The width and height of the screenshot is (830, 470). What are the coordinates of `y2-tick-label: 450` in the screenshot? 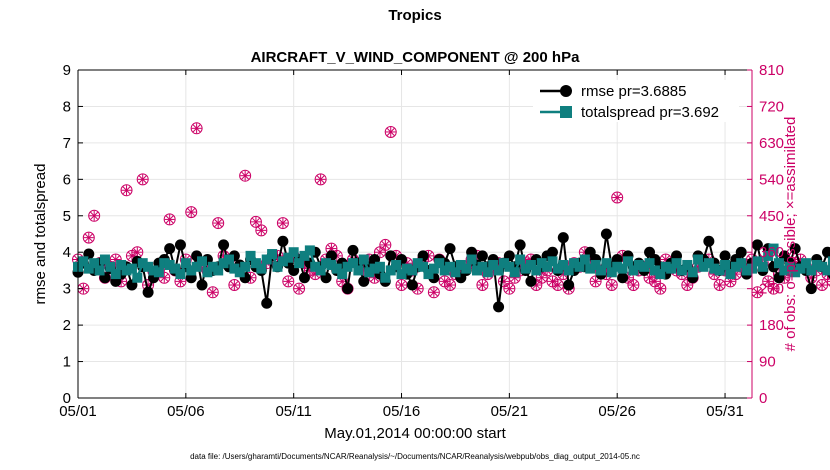 It's located at (771, 216).